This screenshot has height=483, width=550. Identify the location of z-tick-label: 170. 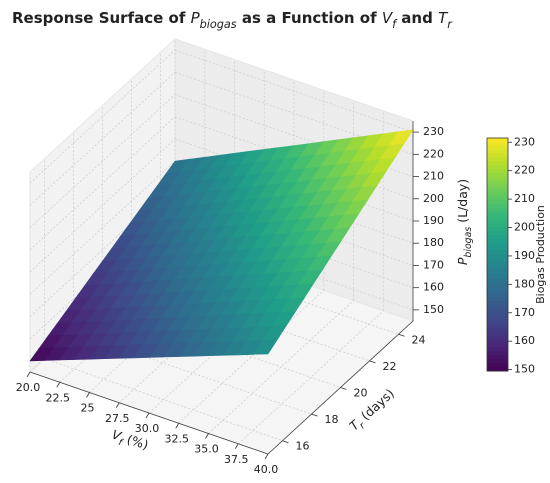
(433, 264).